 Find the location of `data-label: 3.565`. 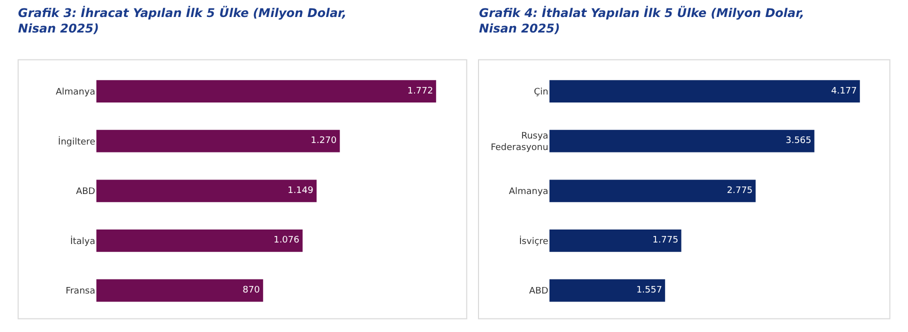

data-label: 3.565 is located at coordinates (799, 141).